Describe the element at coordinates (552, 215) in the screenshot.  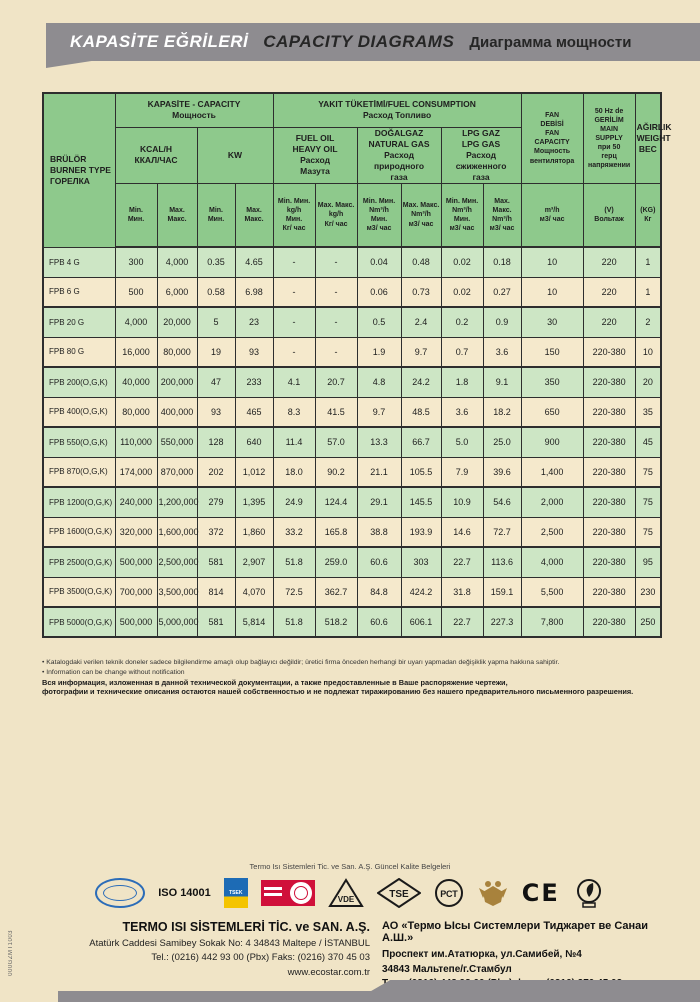
I see `fan-unit-header: m³/h м3/ час` at that location.